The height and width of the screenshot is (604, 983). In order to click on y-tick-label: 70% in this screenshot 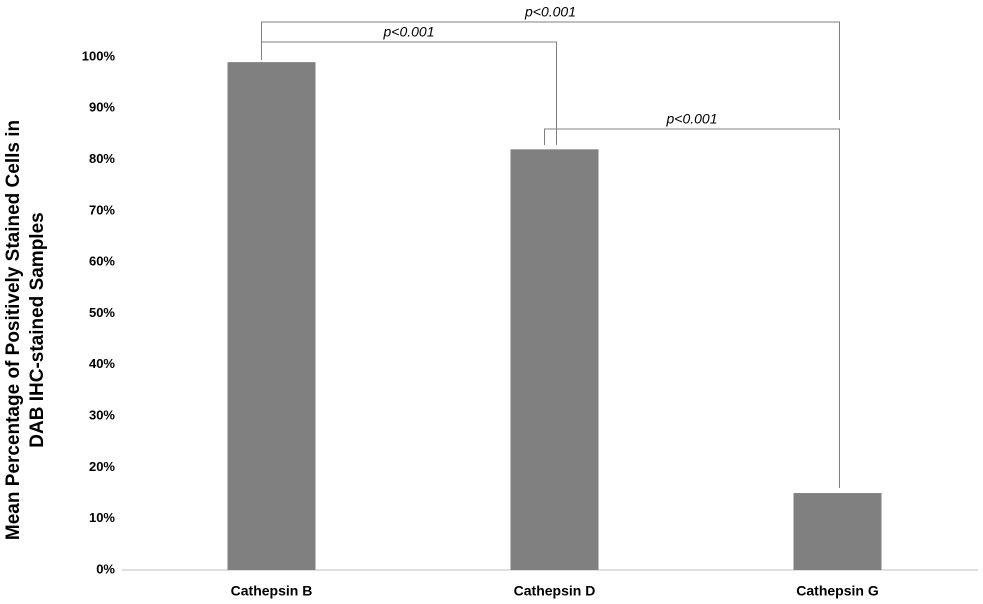, I will do `click(102, 209)`.